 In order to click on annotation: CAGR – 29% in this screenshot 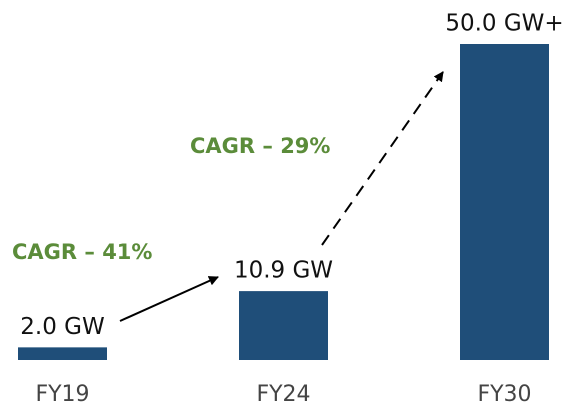, I will do `click(260, 146)`.